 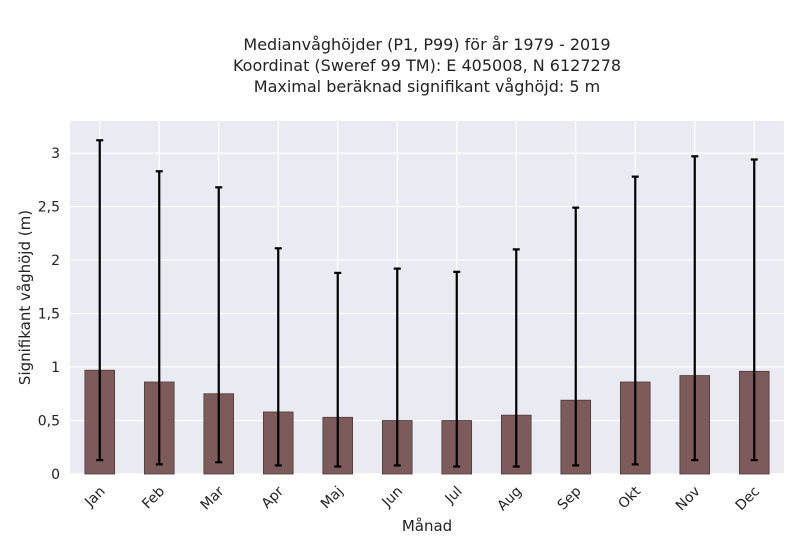 I want to click on error-bar-jul, so click(x=457, y=369).